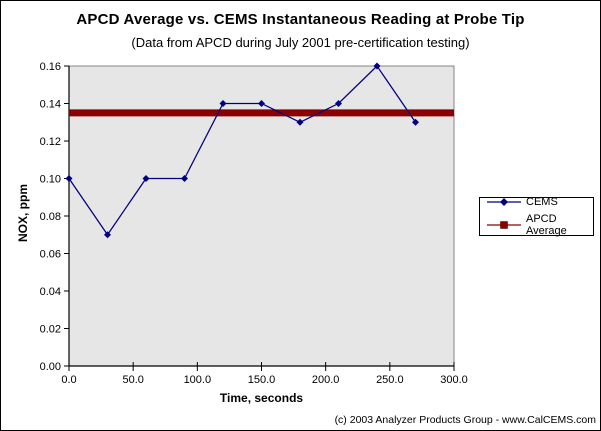 This screenshot has height=431, width=601. Describe the element at coordinates (50, 330) in the screenshot. I see `y-tick-label: 0.02` at that location.